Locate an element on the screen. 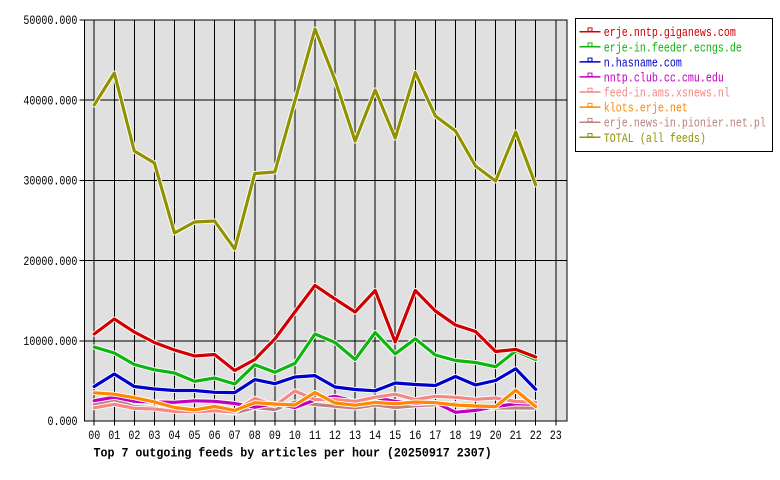  svg-text: 02 is located at coordinates (134, 436).